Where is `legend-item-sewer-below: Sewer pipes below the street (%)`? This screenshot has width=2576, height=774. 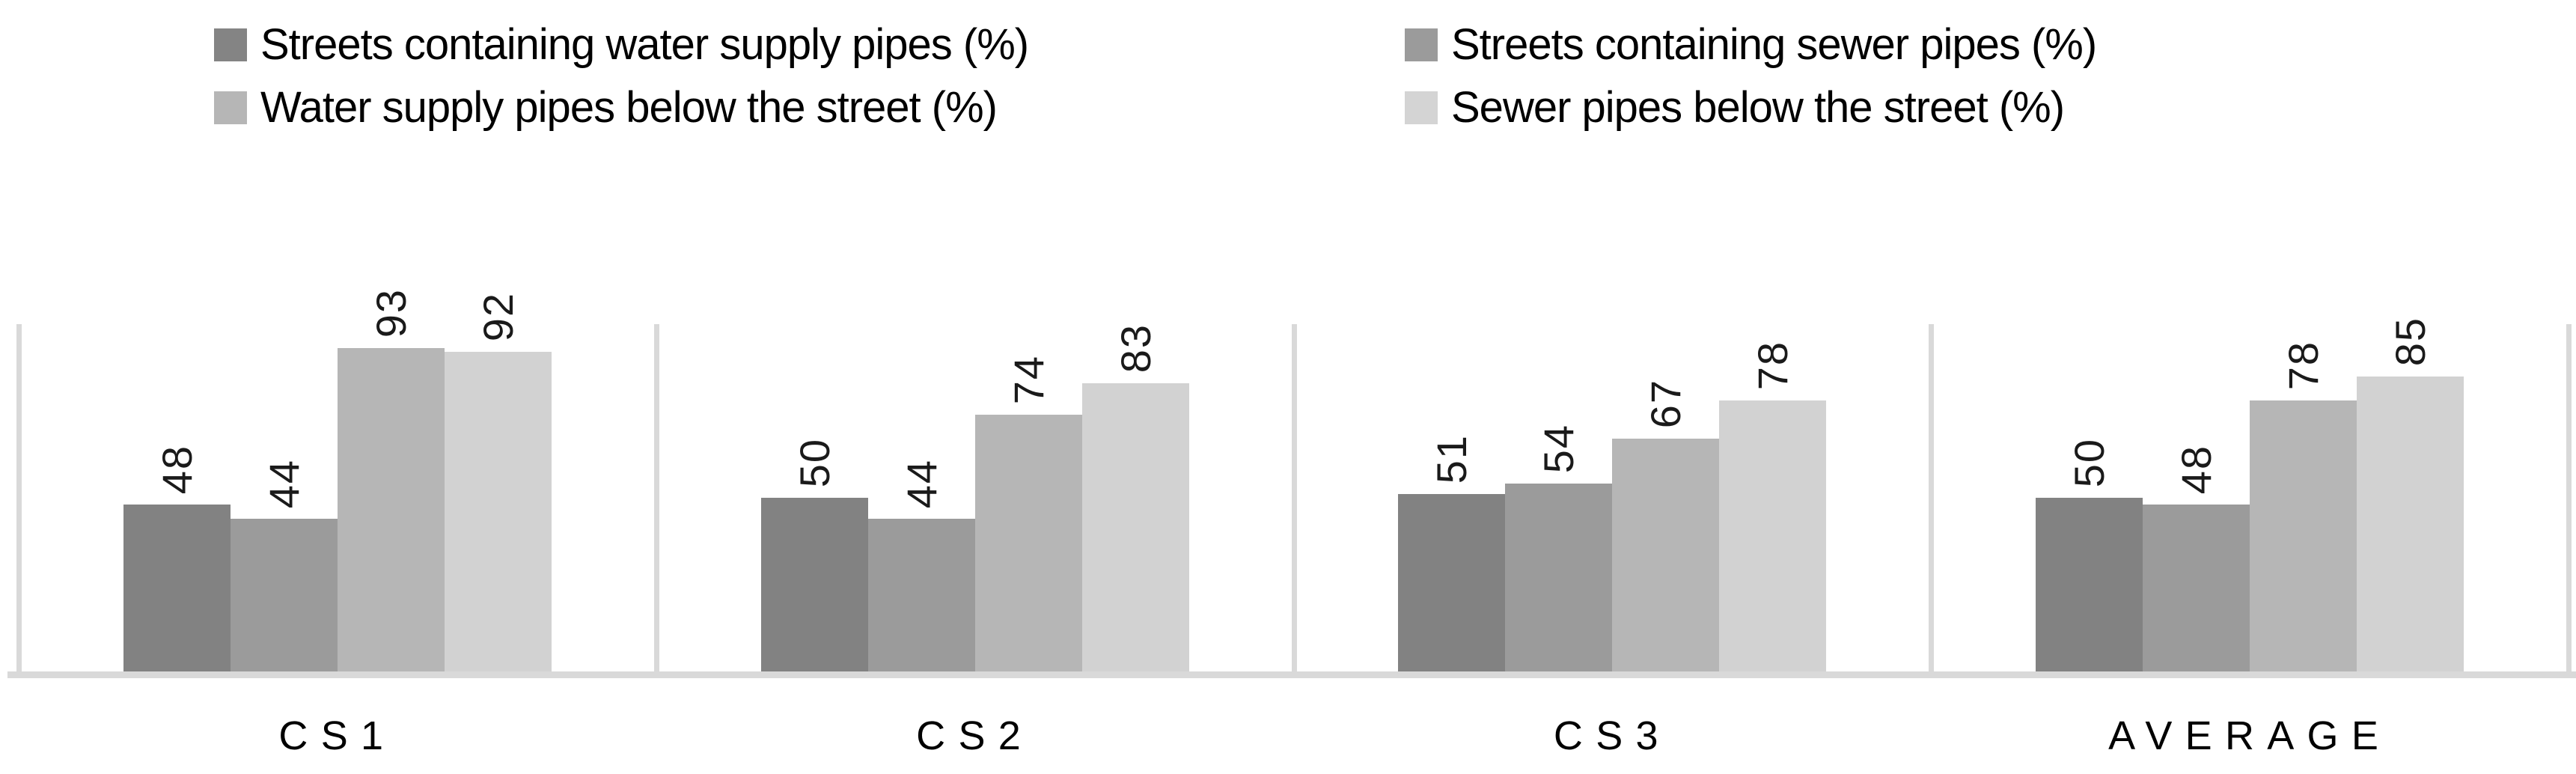 legend-item-sewer-below: Sewer pipes below the street (%) is located at coordinates (1751, 108).